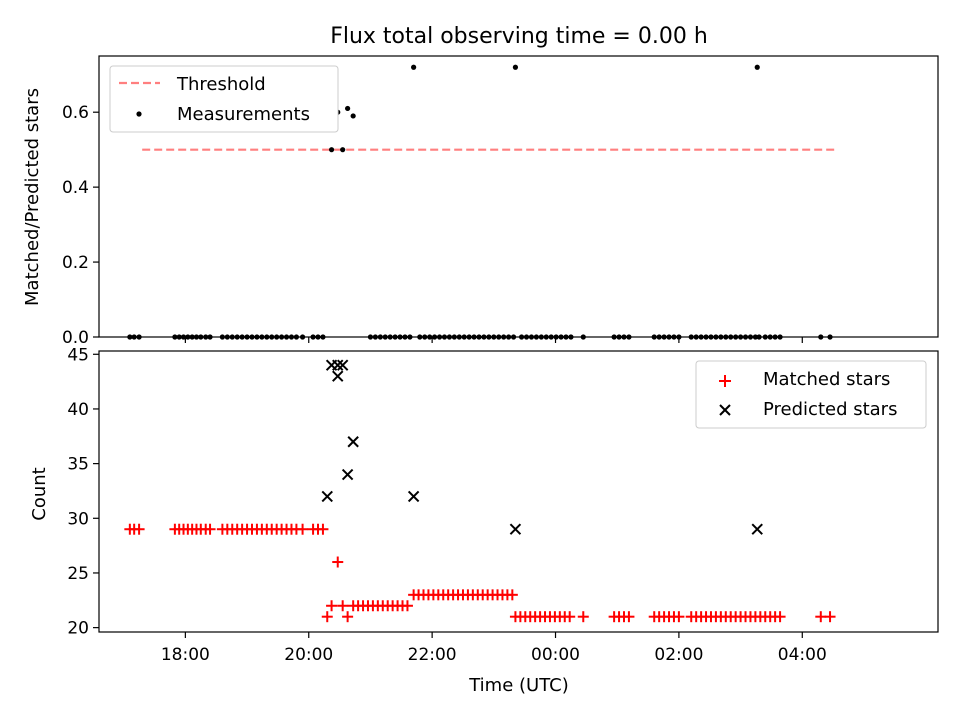 The image size is (960, 724). What do you see at coordinates (518, 685) in the screenshot?
I see `x-axis-label: Time (UTC)` at bounding box center [518, 685].